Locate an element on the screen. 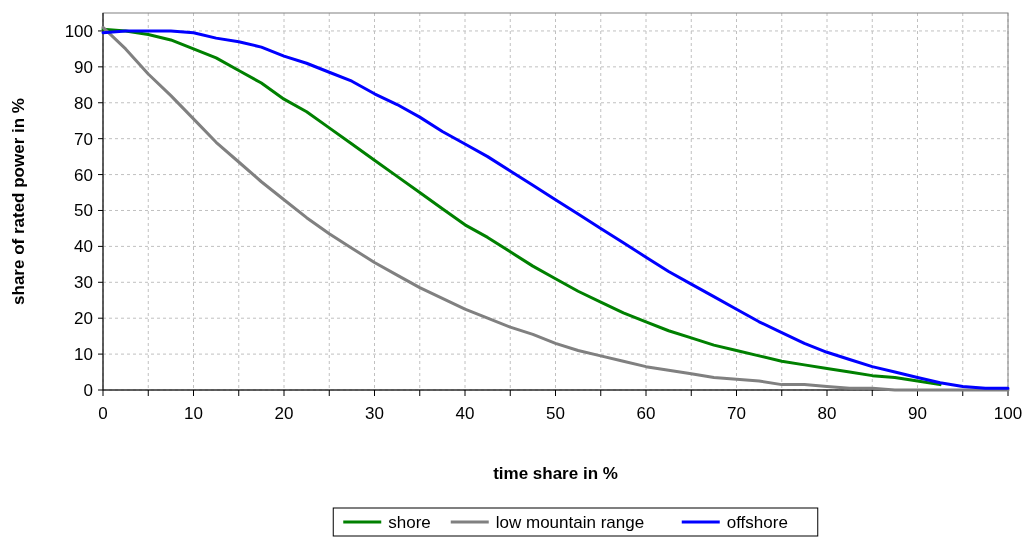  y-tick-label: 40 is located at coordinates (83, 247).